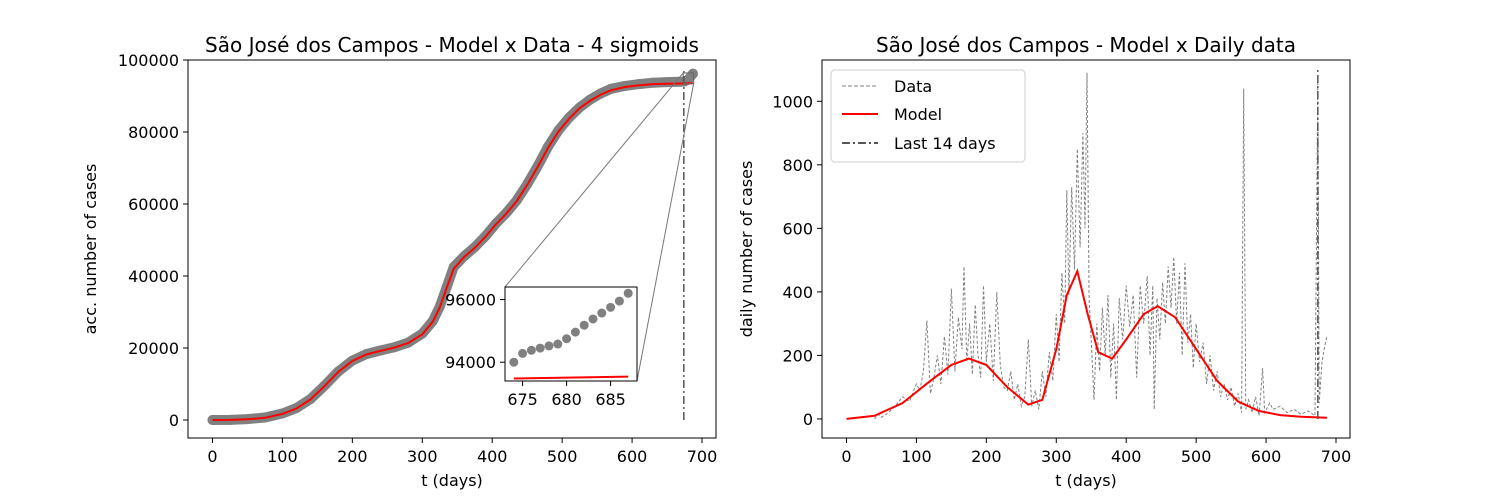 This screenshot has height=500, width=1500. Describe the element at coordinates (571, 377) in the screenshot. I see `inset-model-curve` at that location.